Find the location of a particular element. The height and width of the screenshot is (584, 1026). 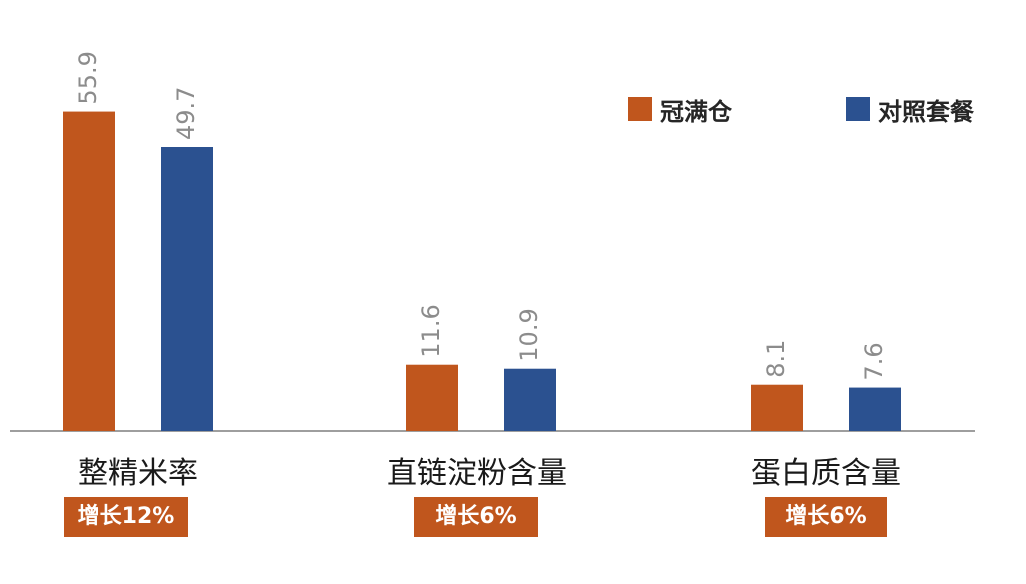

legend-label-series-2: 对照套餐 is located at coordinates (926, 111).